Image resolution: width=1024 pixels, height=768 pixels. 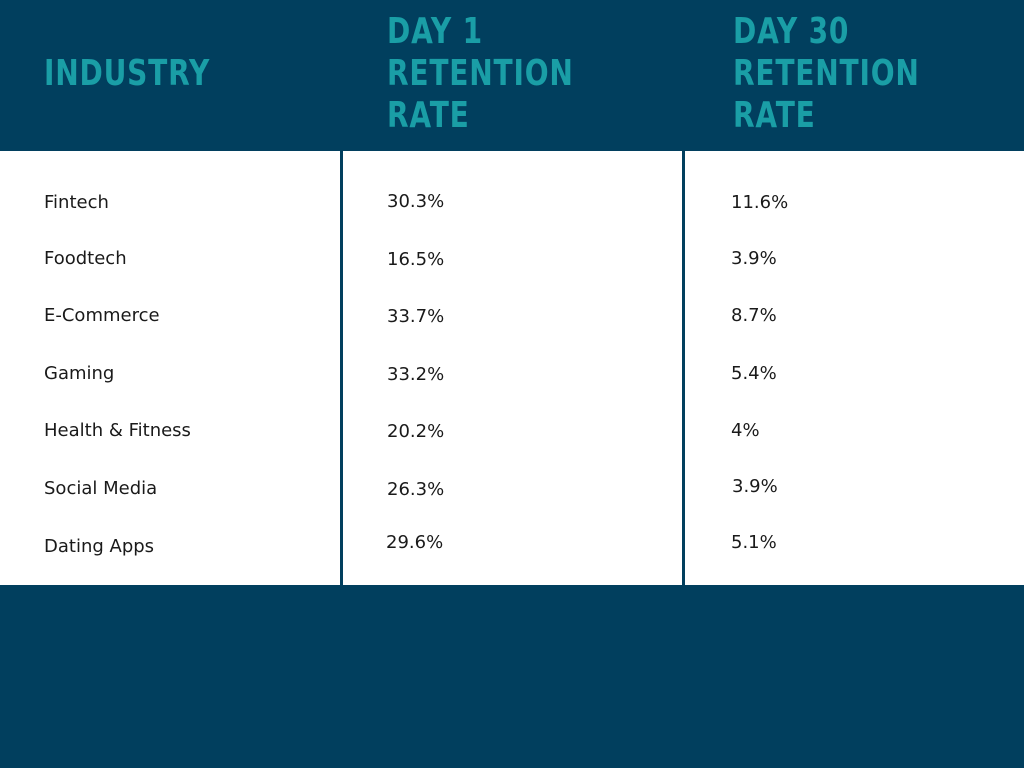 I want to click on industry-cell: Foodtech, so click(x=85, y=258).